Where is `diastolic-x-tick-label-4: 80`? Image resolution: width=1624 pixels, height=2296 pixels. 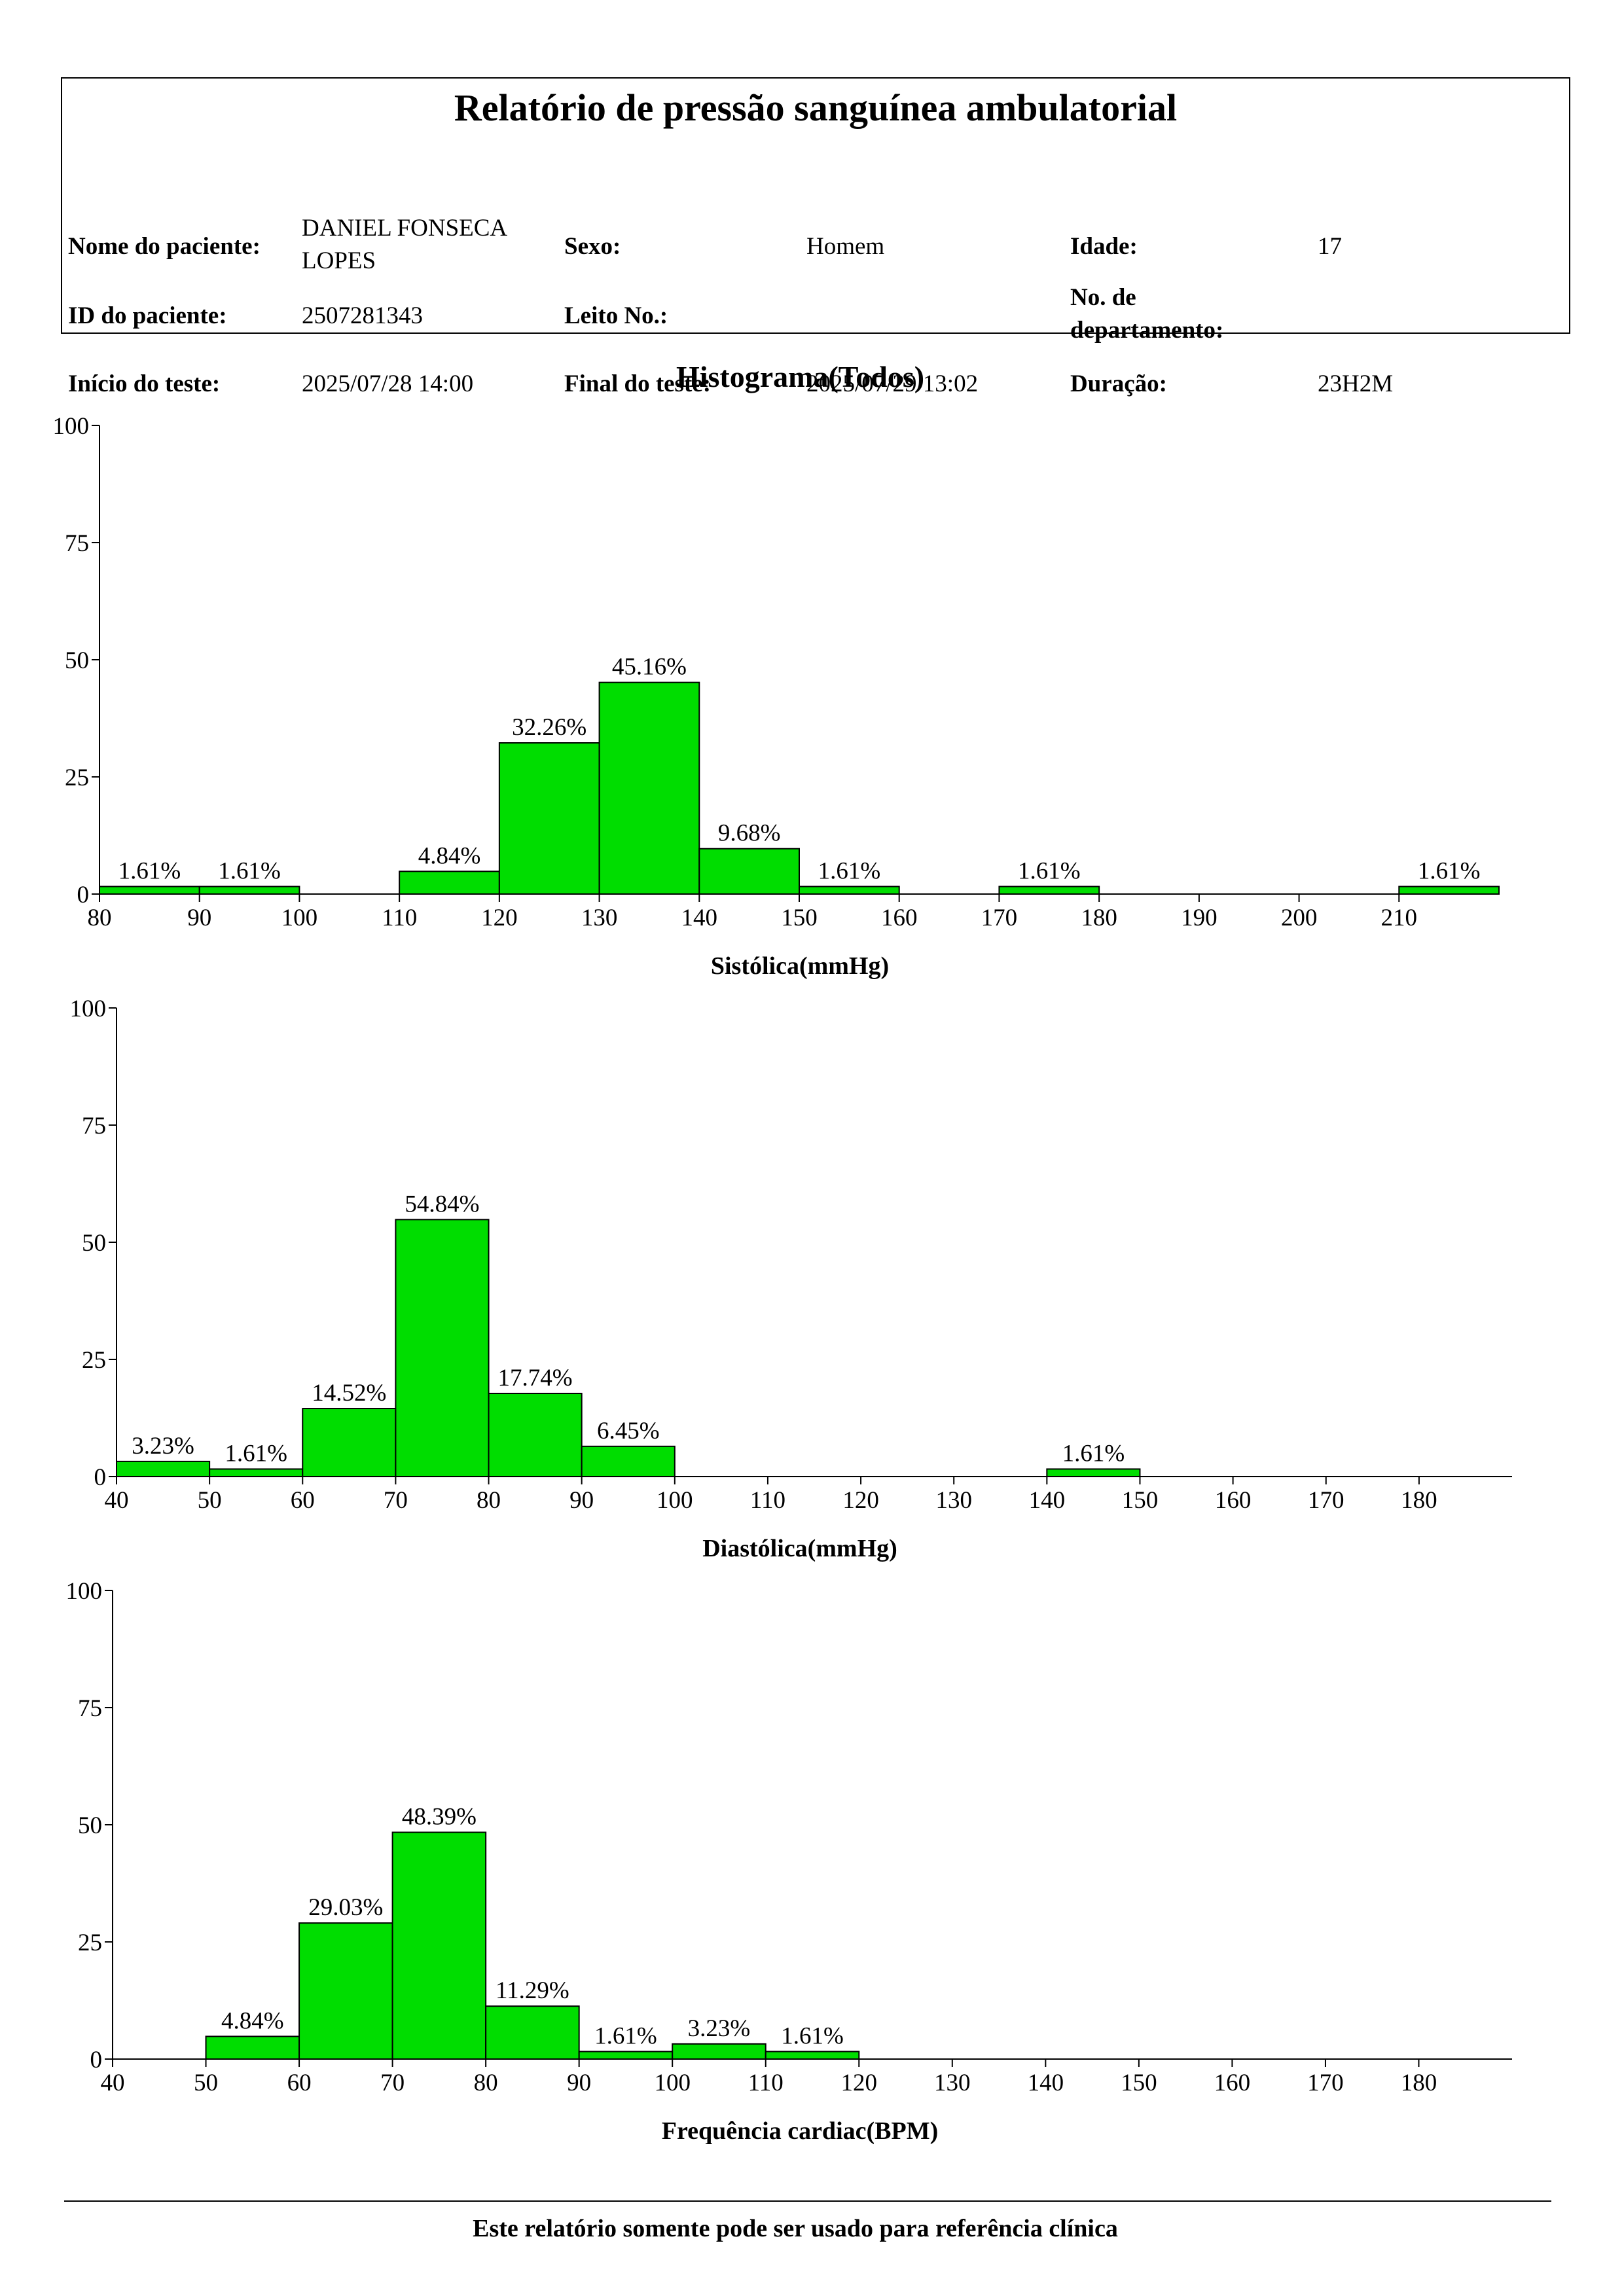 diastolic-x-tick-label-4: 80 is located at coordinates (489, 1500).